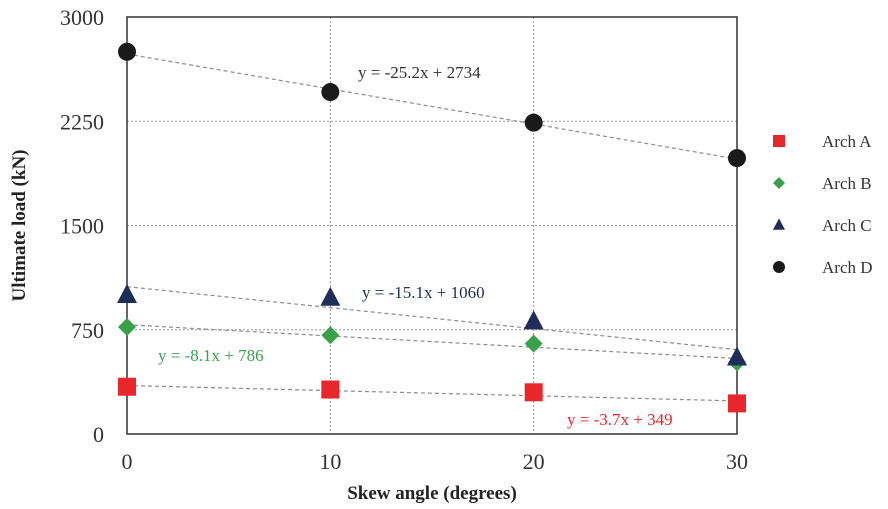  Describe the element at coordinates (127, 461) in the screenshot. I see `x-tick-label: 0` at that location.